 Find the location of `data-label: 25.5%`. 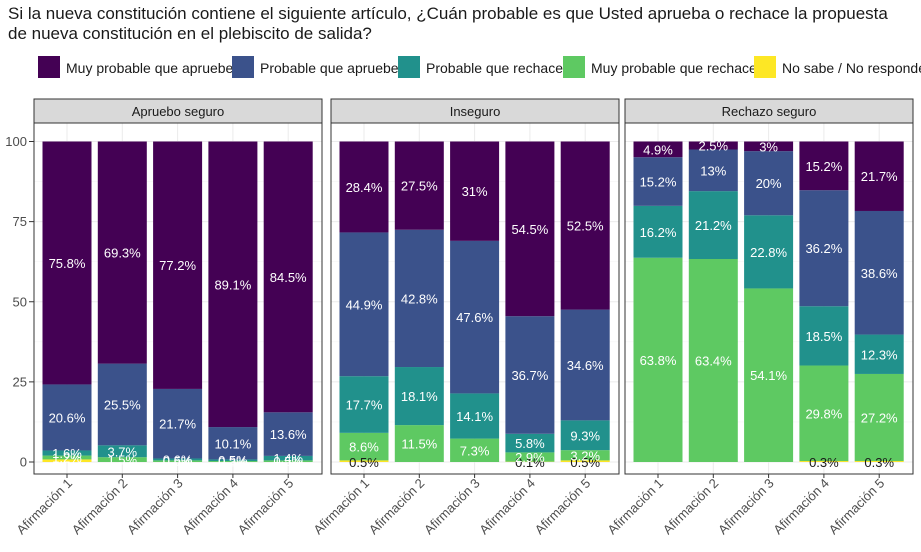

data-label: 25.5% is located at coordinates (122, 404).